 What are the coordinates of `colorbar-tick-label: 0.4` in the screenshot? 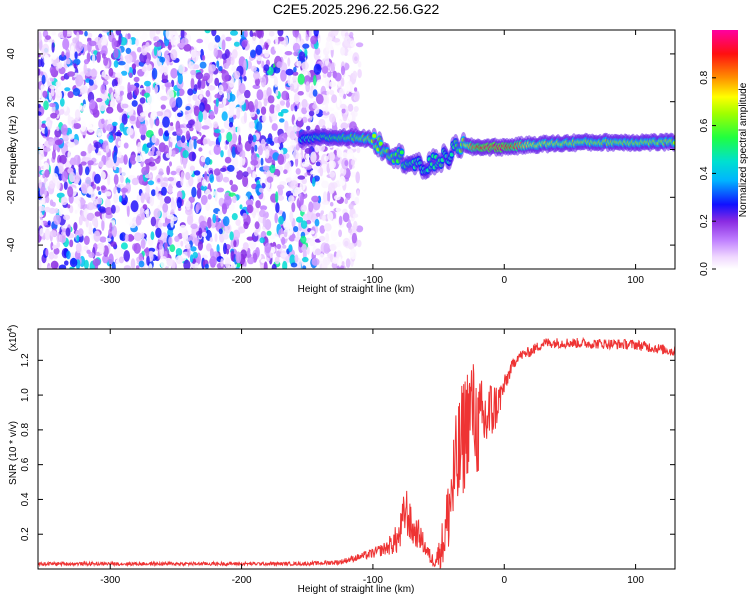 It's located at (704, 173).